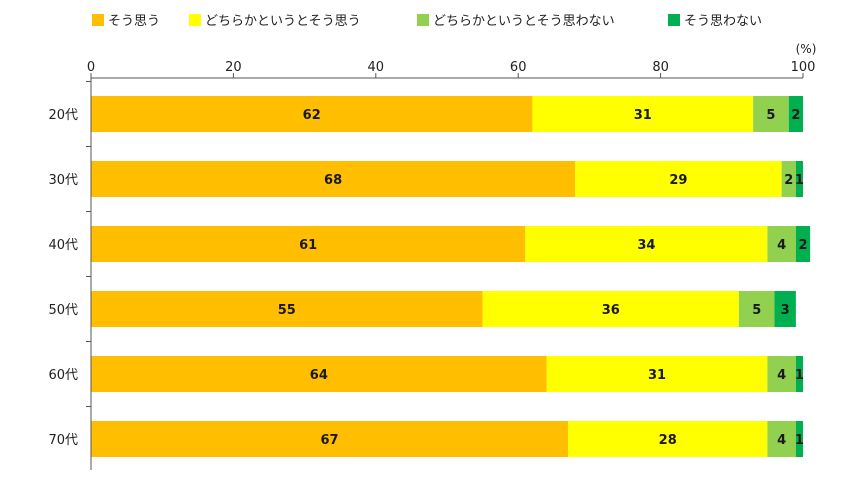  I want to click on category-labels: 20代 30代 40代 50代 60代 70代, so click(63, 278).